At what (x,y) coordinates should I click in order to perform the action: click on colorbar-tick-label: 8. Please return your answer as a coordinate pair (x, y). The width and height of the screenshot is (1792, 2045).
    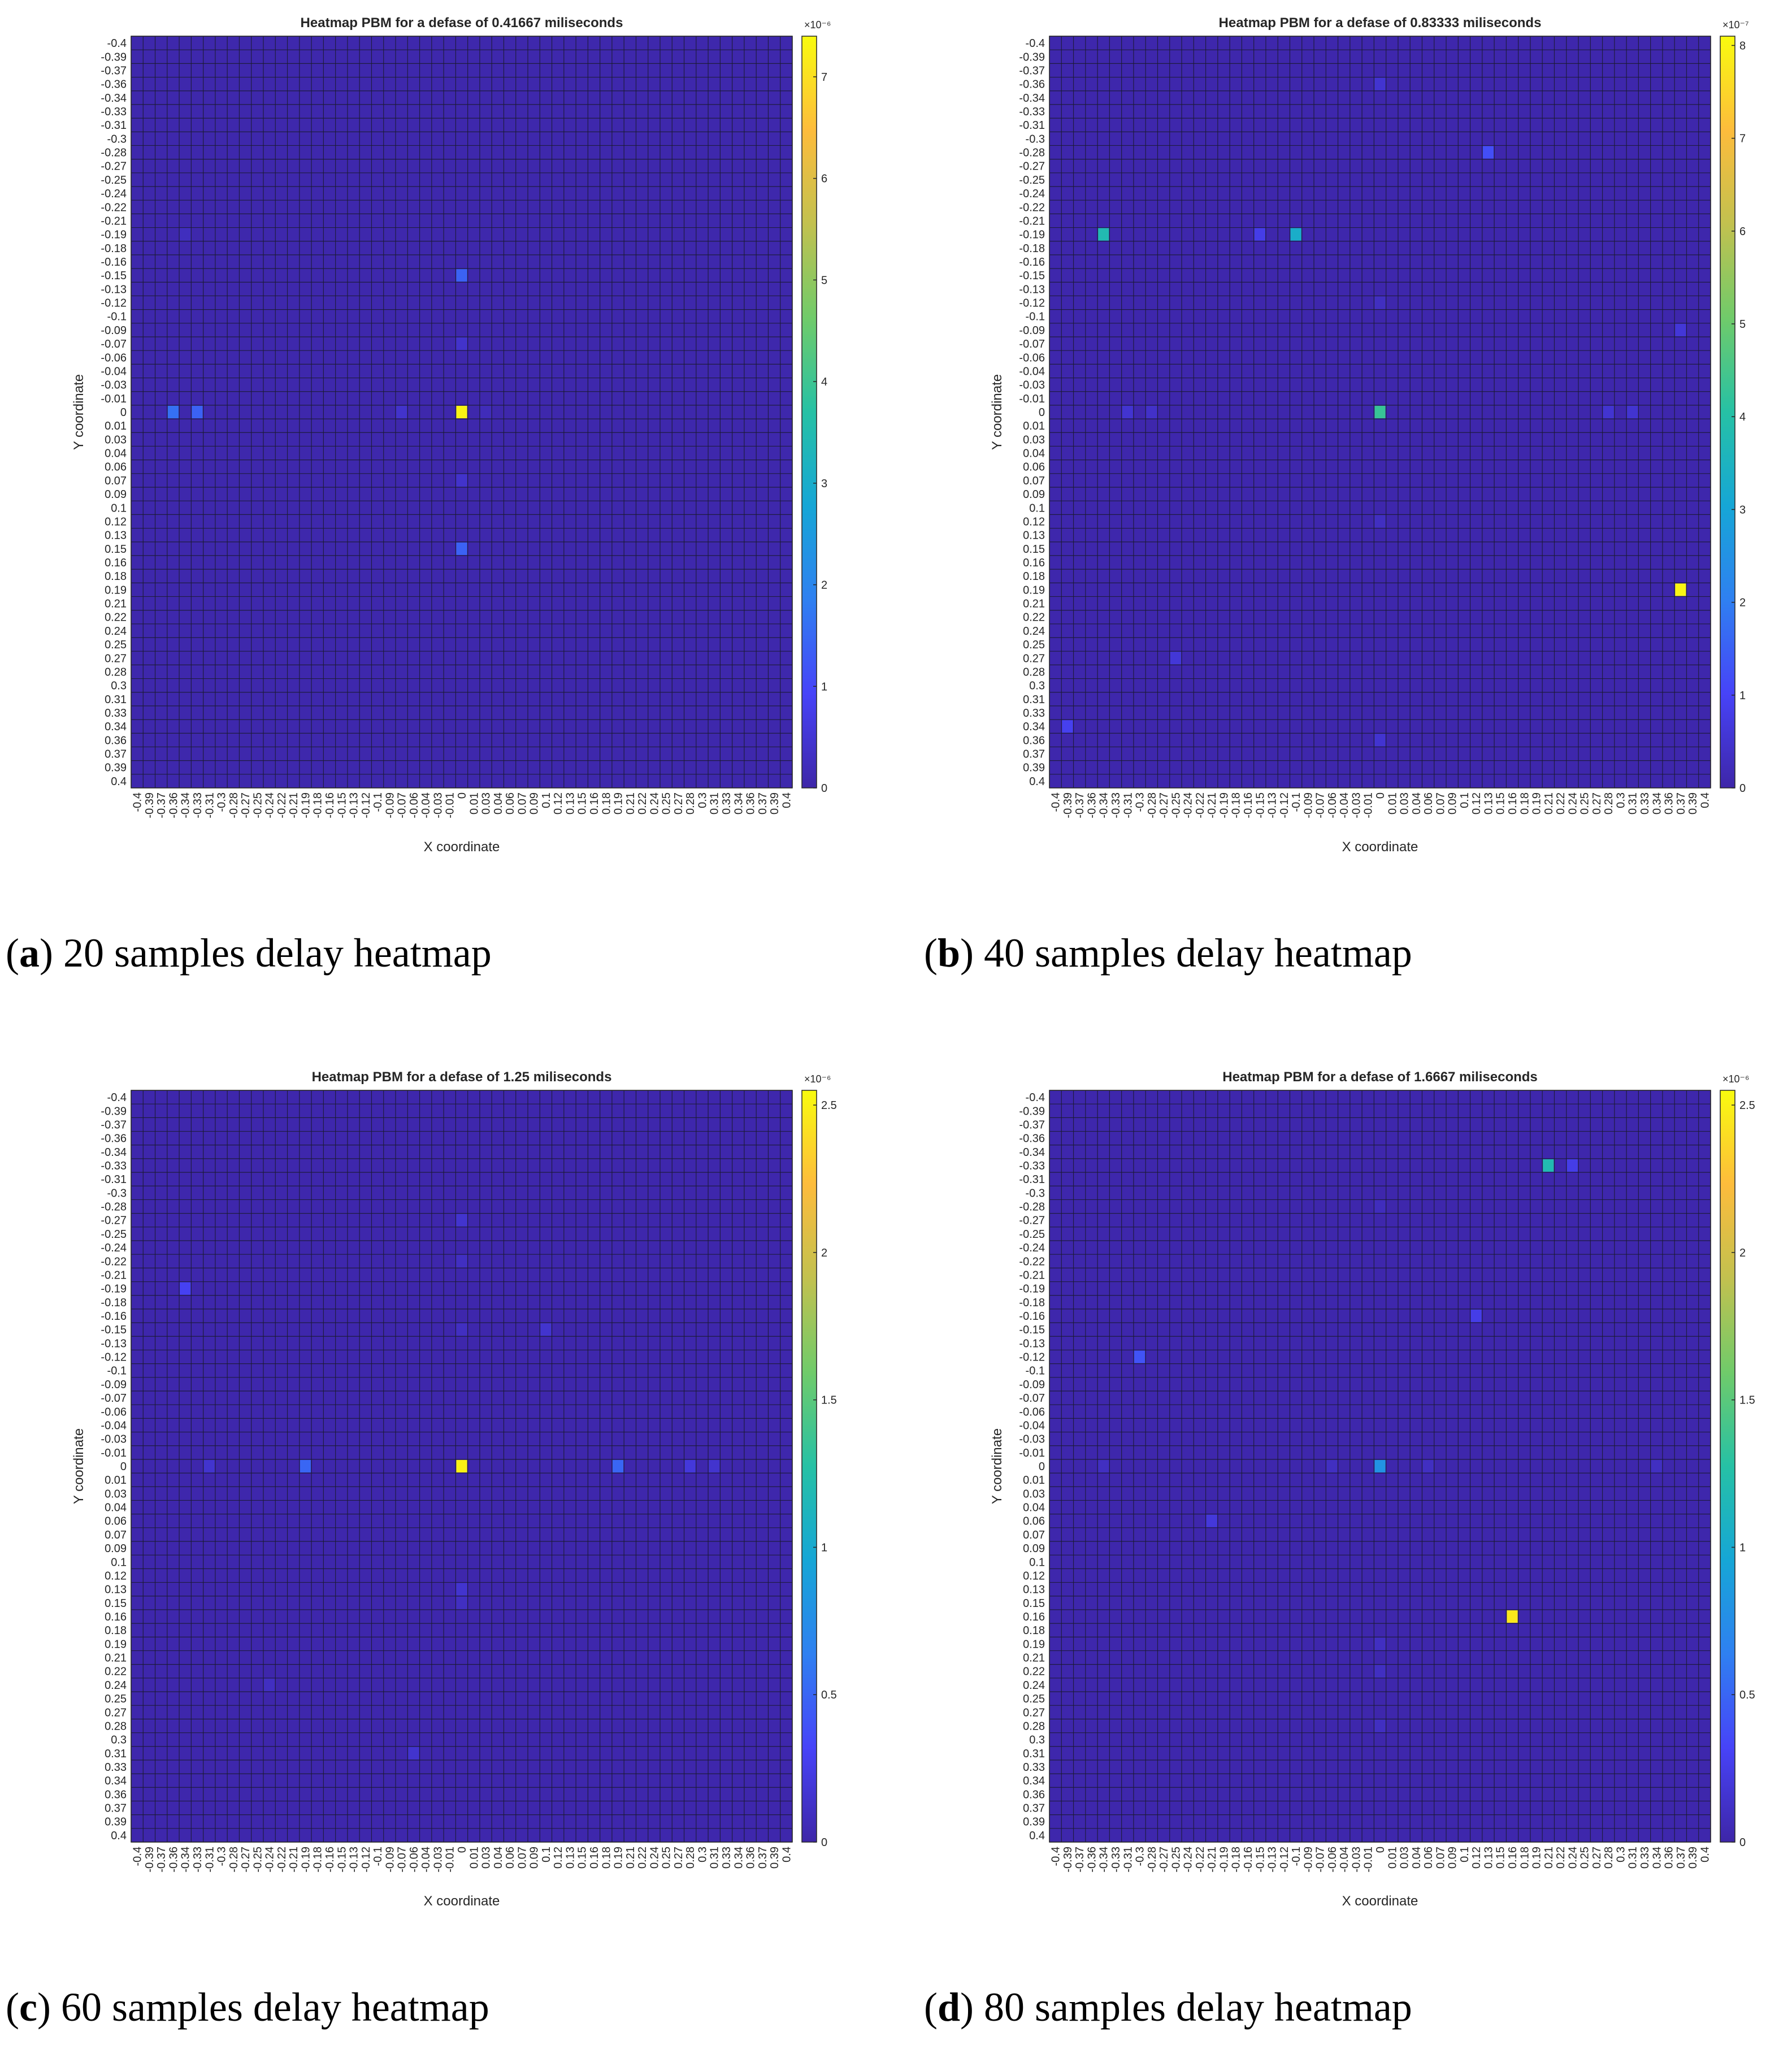
    Looking at the image, I should click on (1742, 46).